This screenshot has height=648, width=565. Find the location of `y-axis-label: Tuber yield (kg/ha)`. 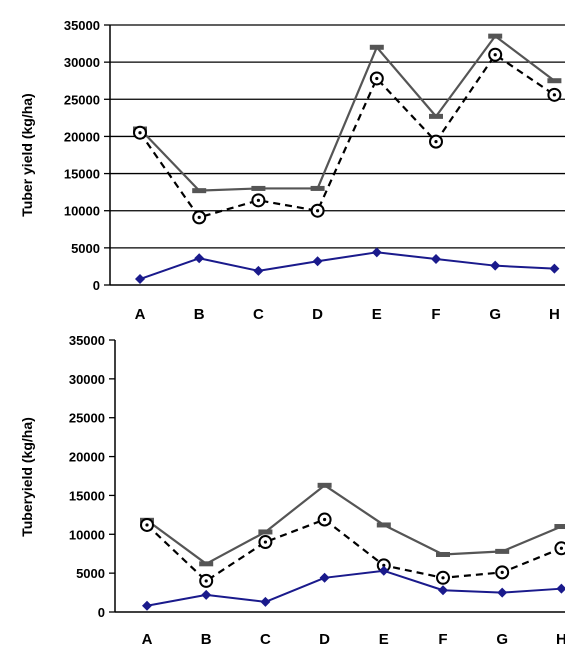

y-axis-label: Tuber yield (kg/ha) is located at coordinates (27, 154).